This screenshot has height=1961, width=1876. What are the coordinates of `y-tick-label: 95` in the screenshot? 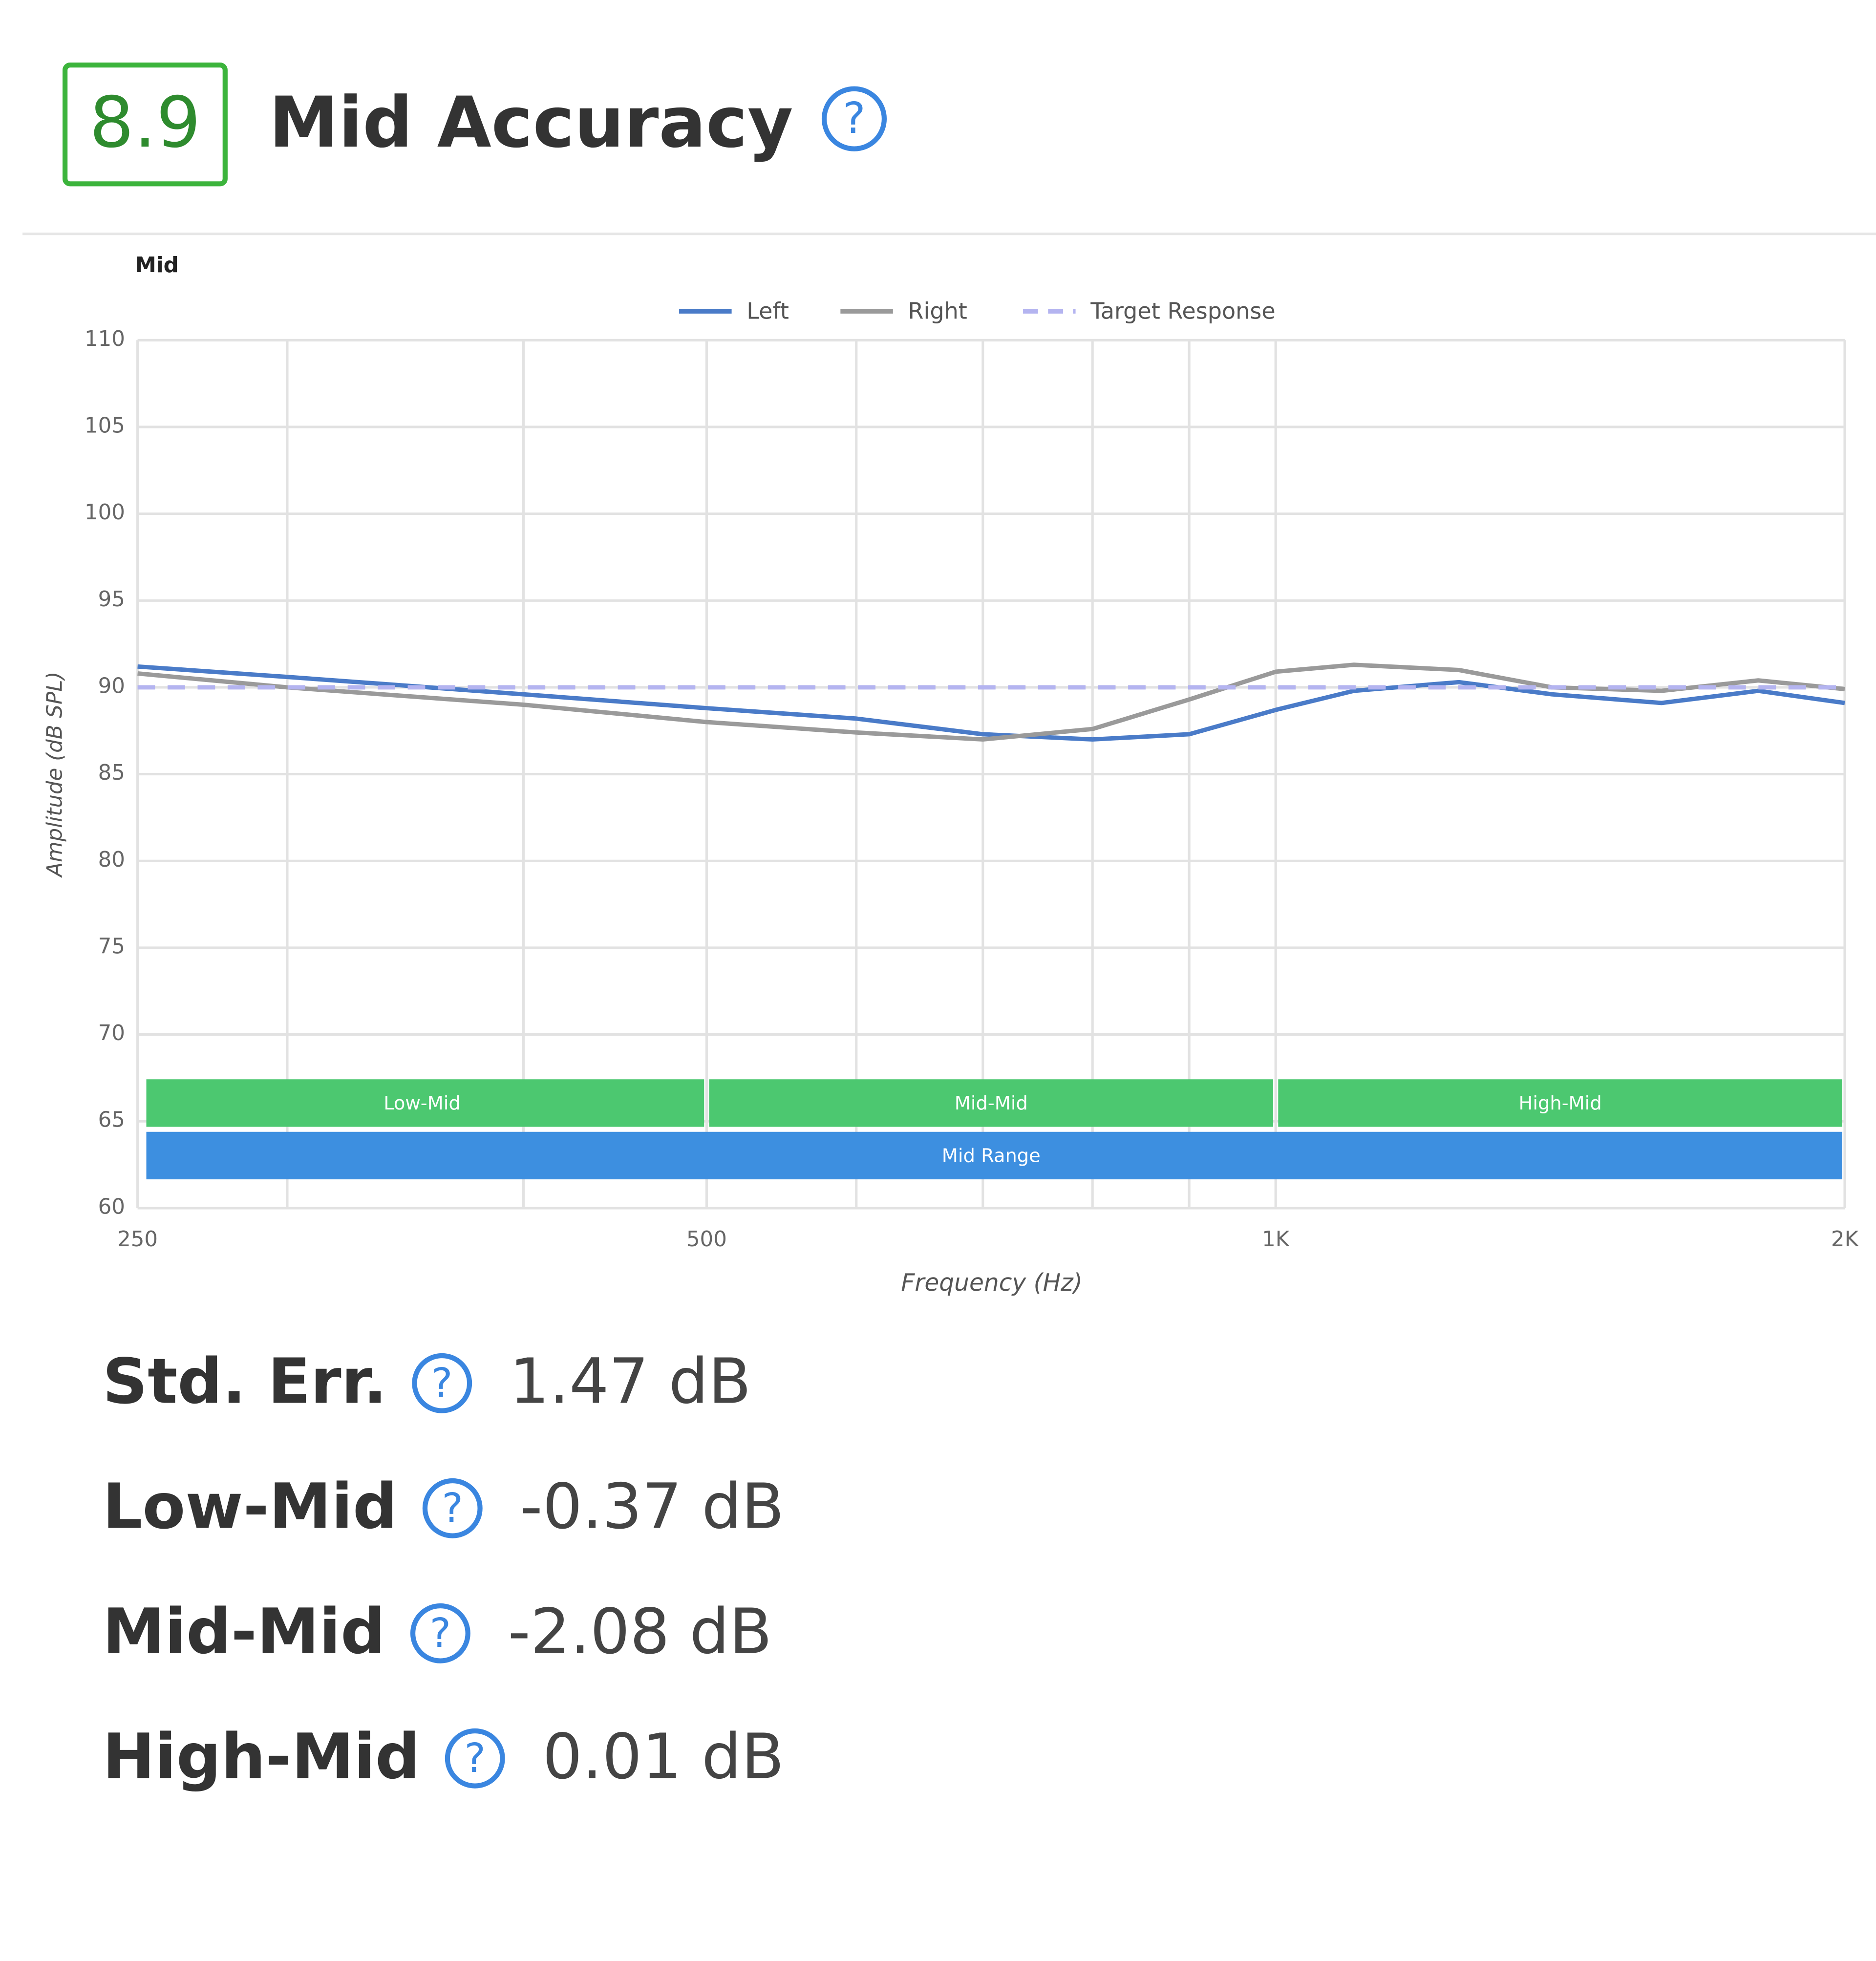 It's located at (111, 600).